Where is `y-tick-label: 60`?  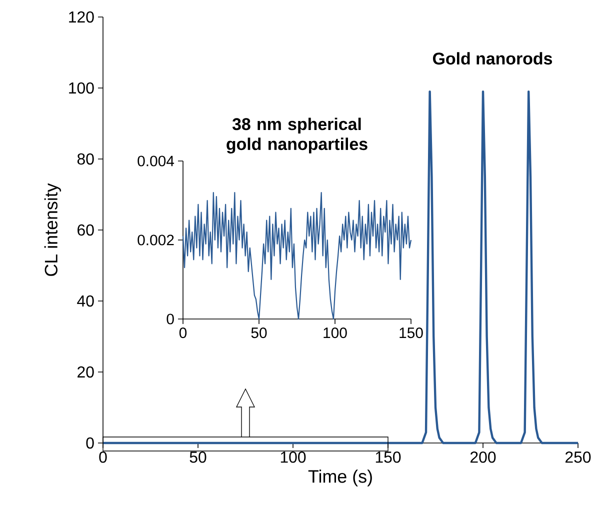 y-tick-label: 60 is located at coordinates (86, 230).